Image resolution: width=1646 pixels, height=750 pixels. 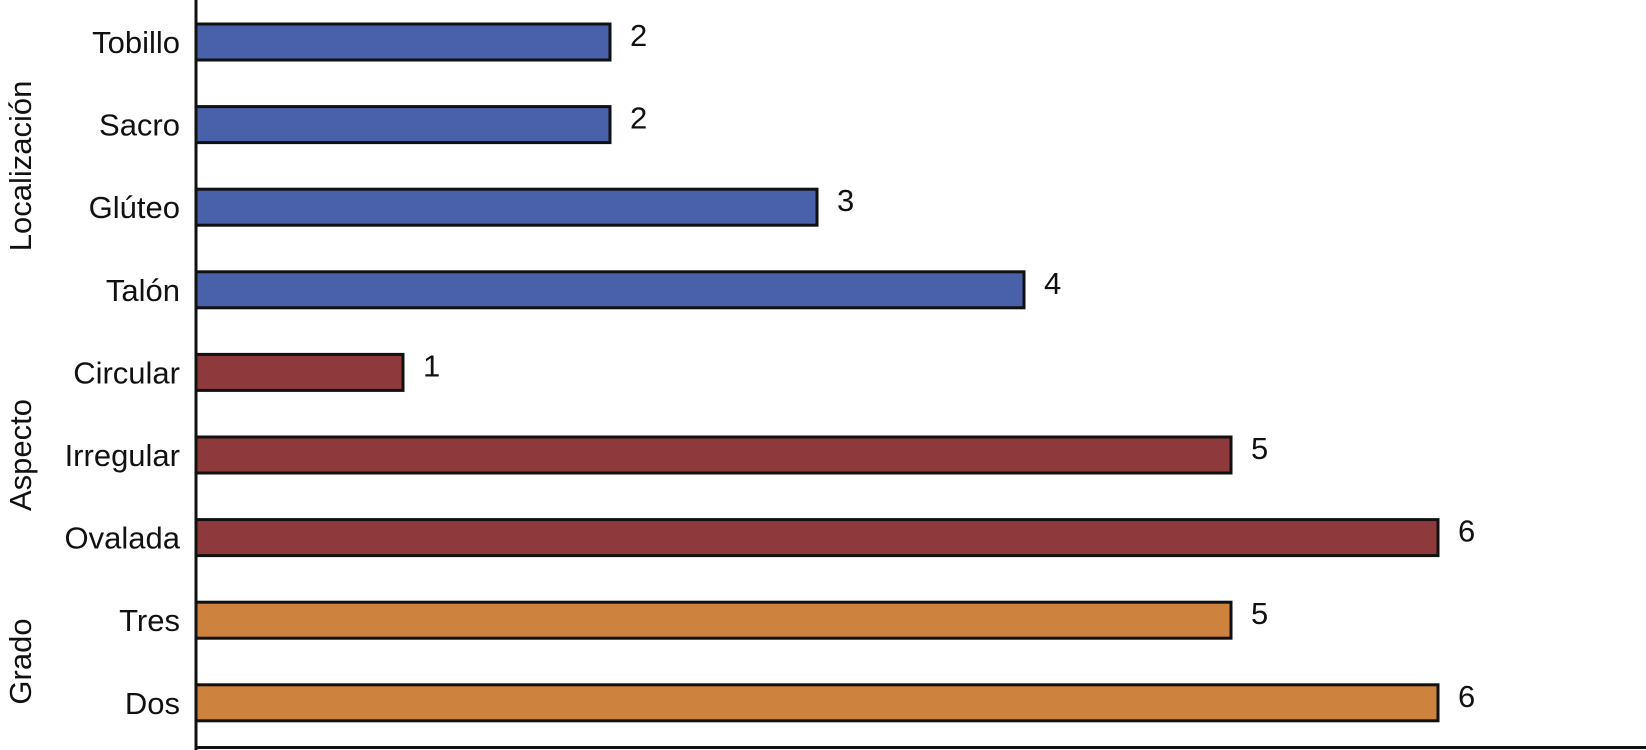 What do you see at coordinates (122, 455) in the screenshot?
I see `category-label-irregular: Irregular` at bounding box center [122, 455].